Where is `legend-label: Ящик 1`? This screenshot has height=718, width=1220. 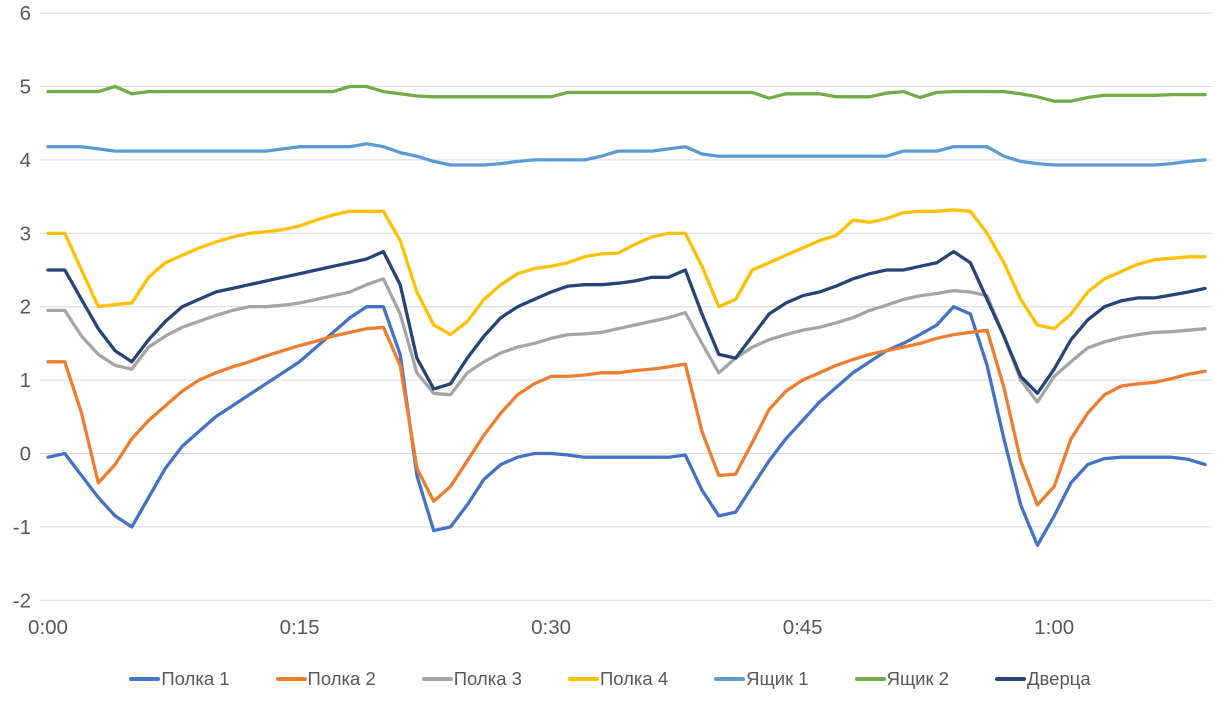 legend-label: Ящик 1 is located at coordinates (777, 678).